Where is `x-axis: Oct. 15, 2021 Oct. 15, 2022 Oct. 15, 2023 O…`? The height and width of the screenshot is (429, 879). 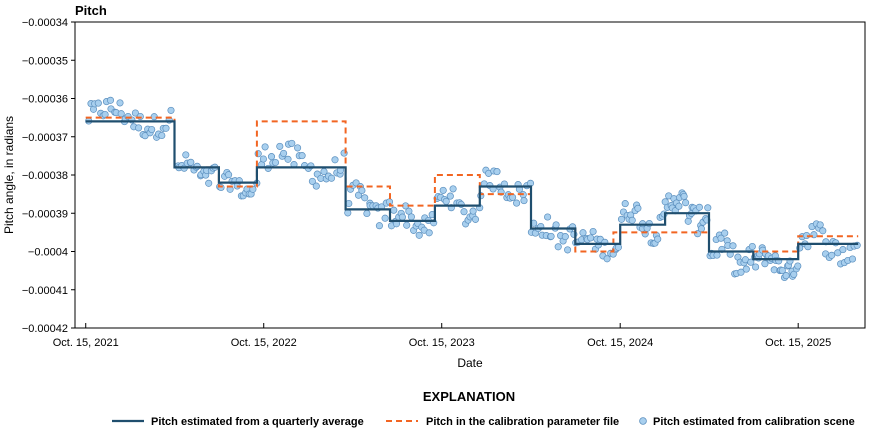
x-axis: Oct. 15, 2021 Oct. 15, 2022 Oct. 15, 2023 O… is located at coordinates (442, 336).